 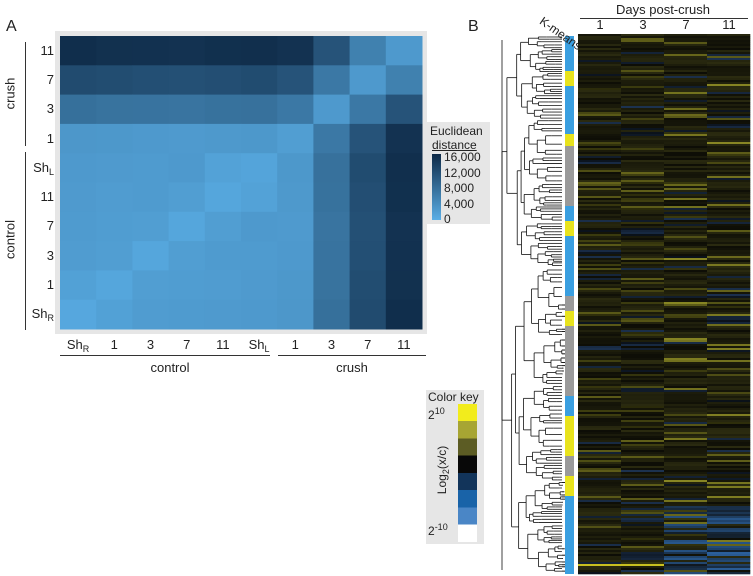 I want to click on row-tick-label: 1, so click(x=50, y=285).